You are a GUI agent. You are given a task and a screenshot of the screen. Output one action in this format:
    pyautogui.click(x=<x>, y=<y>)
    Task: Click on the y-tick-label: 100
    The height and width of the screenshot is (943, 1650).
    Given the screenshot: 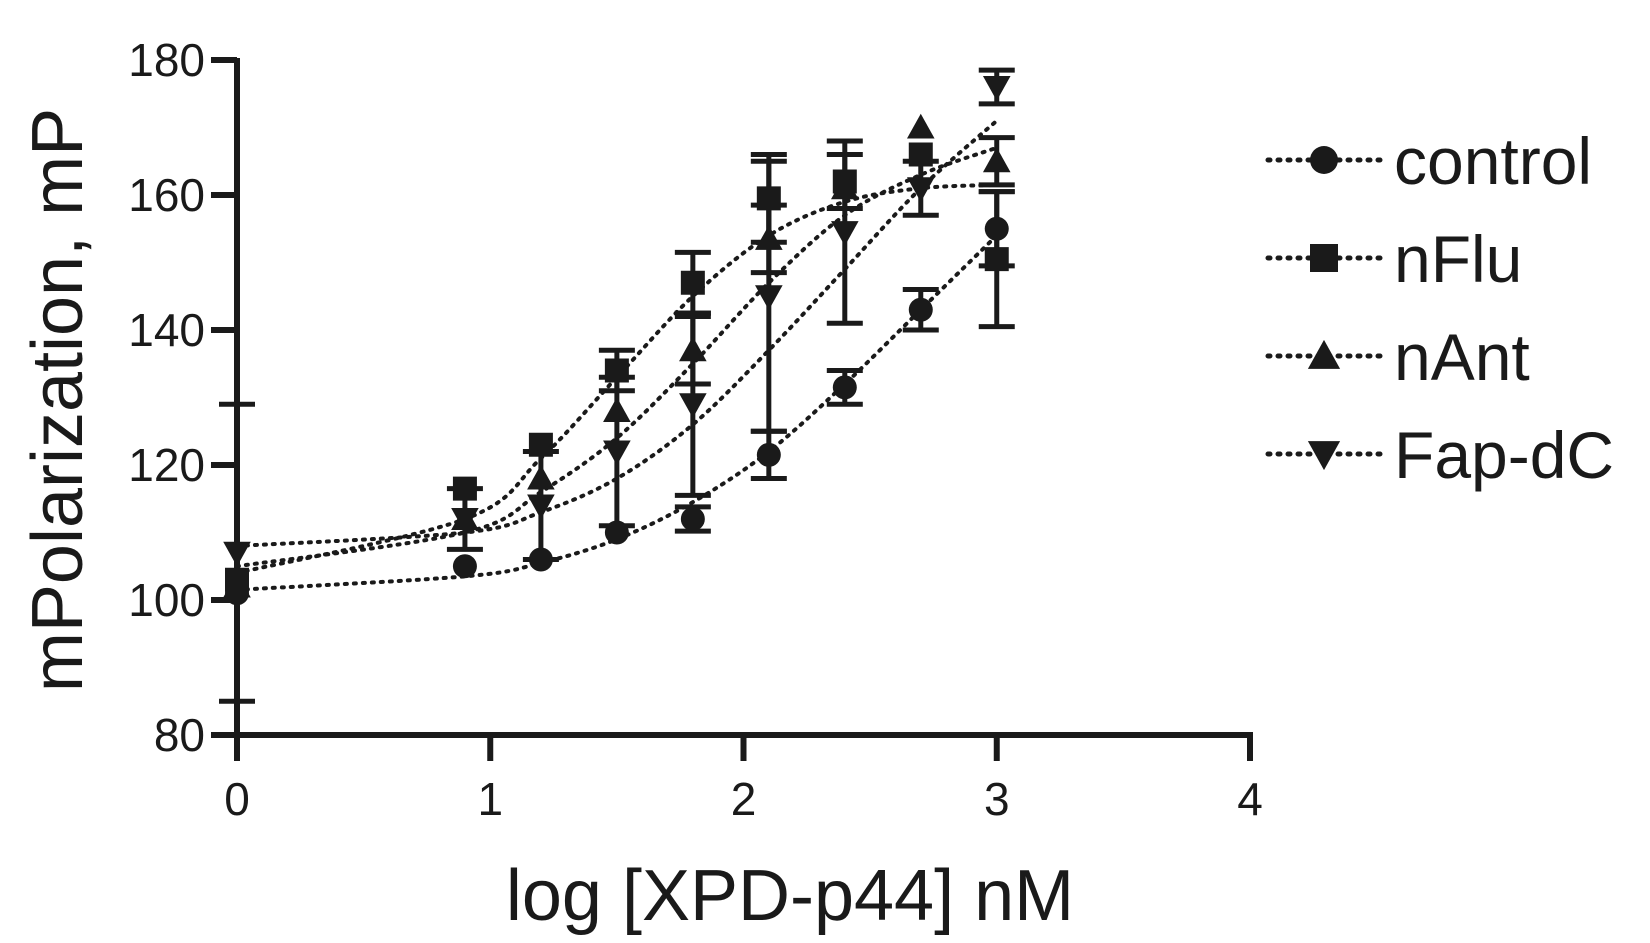 What is the action you would take?
    pyautogui.click(x=166, y=600)
    